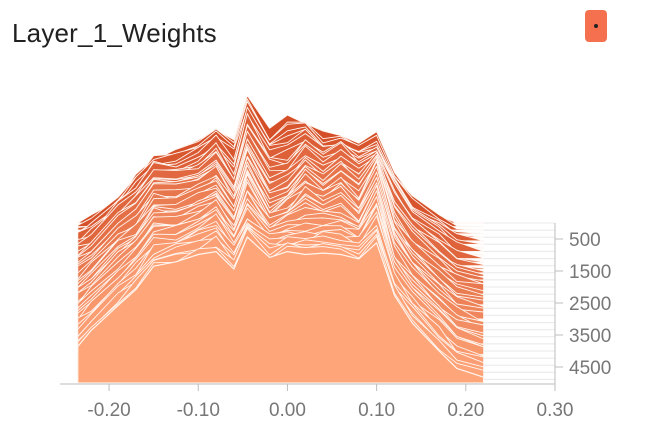 This screenshot has height=434, width=662. What do you see at coordinates (590, 272) in the screenshot?
I see `step-tick-label: 1500` at bounding box center [590, 272].